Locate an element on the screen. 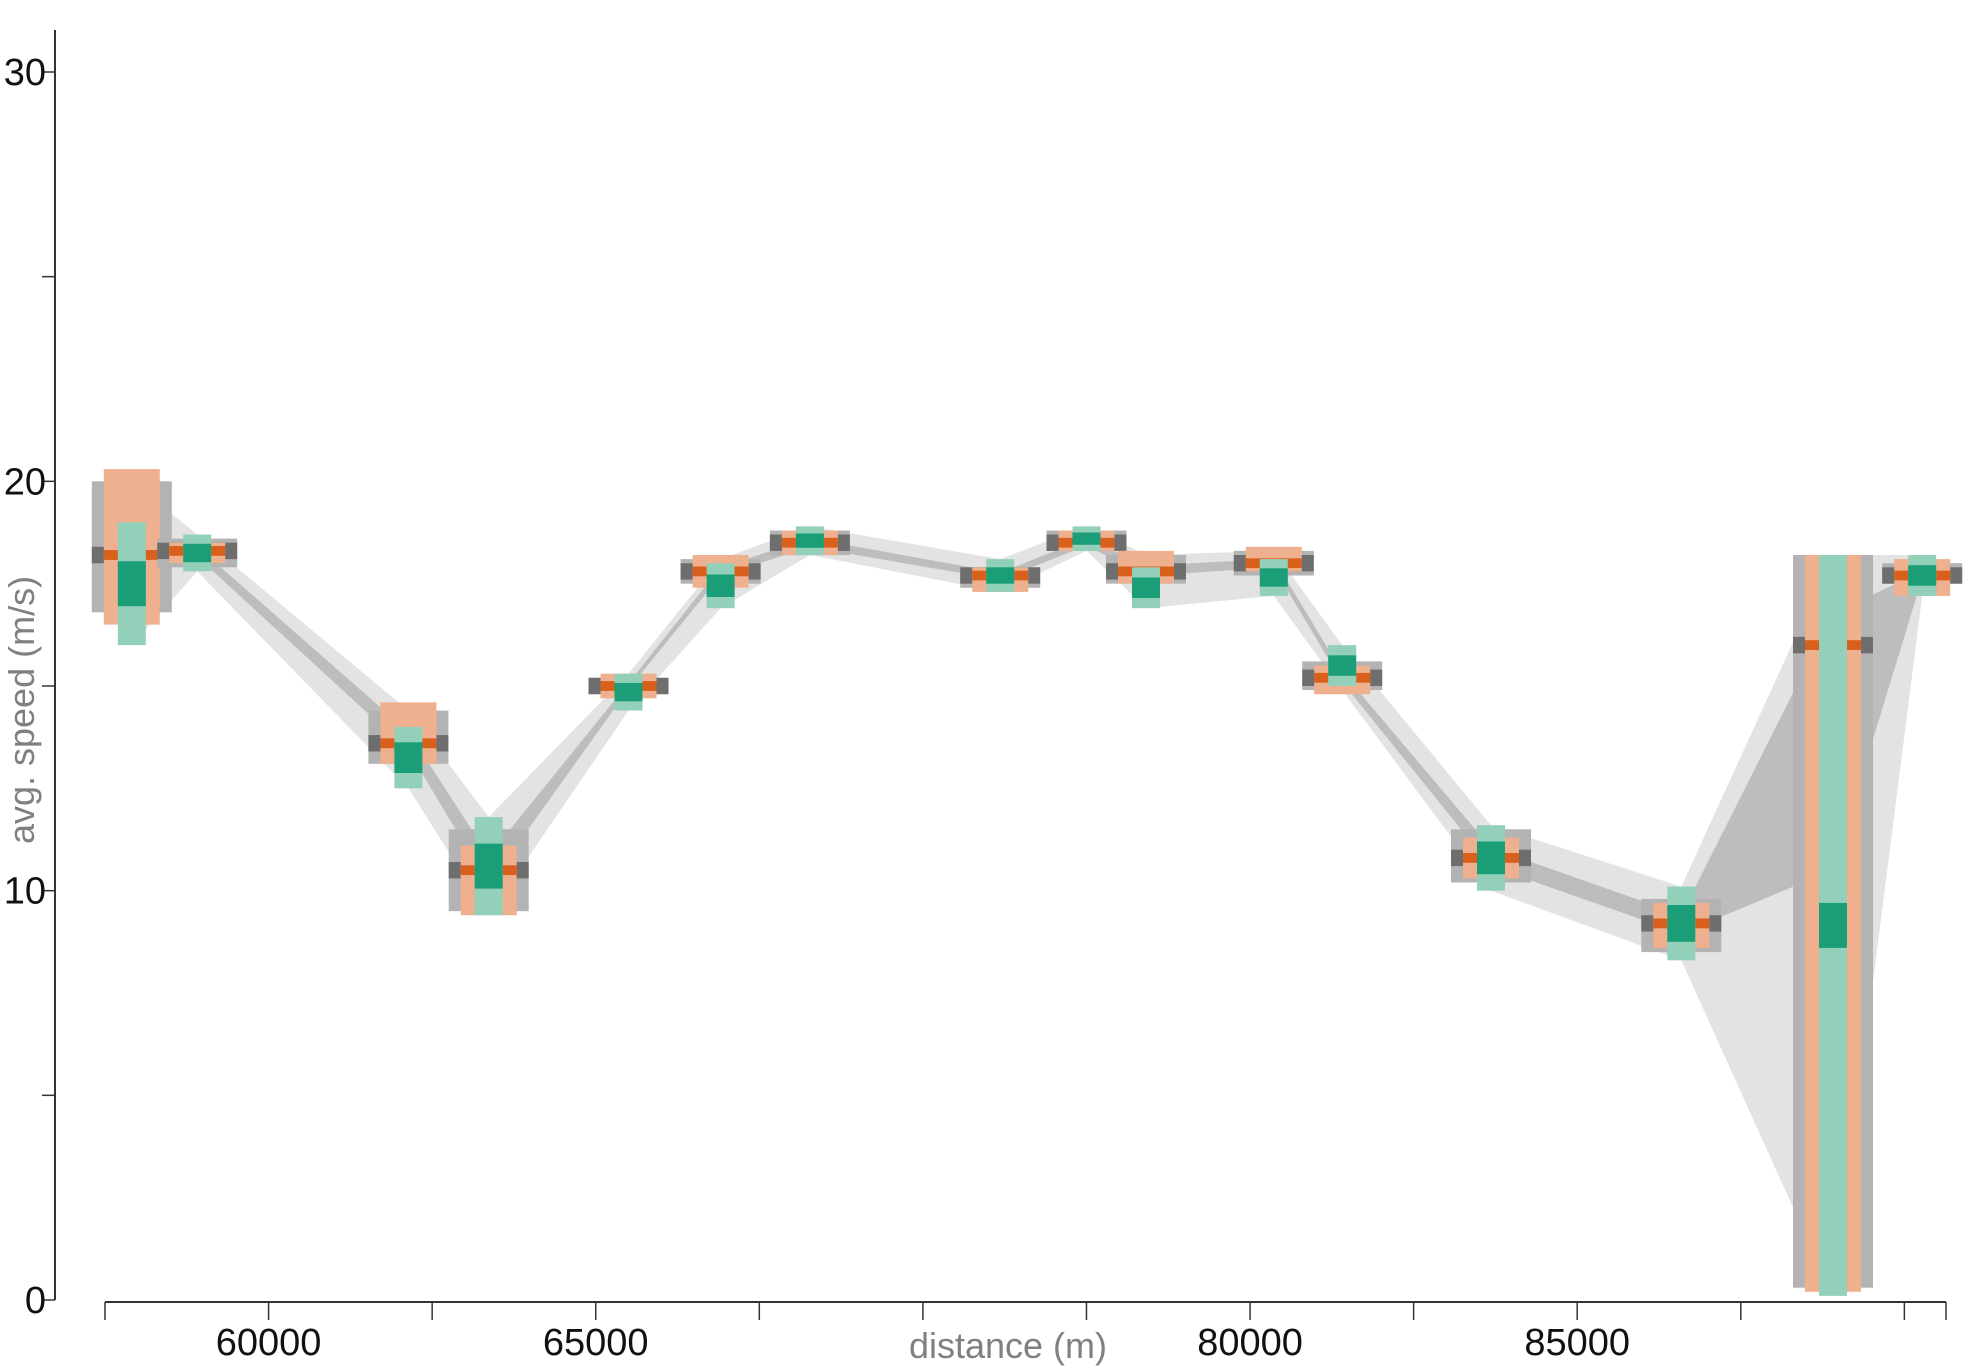 The width and height of the screenshot is (1969, 1369). y-tick-label: 30 is located at coordinates (25, 73).